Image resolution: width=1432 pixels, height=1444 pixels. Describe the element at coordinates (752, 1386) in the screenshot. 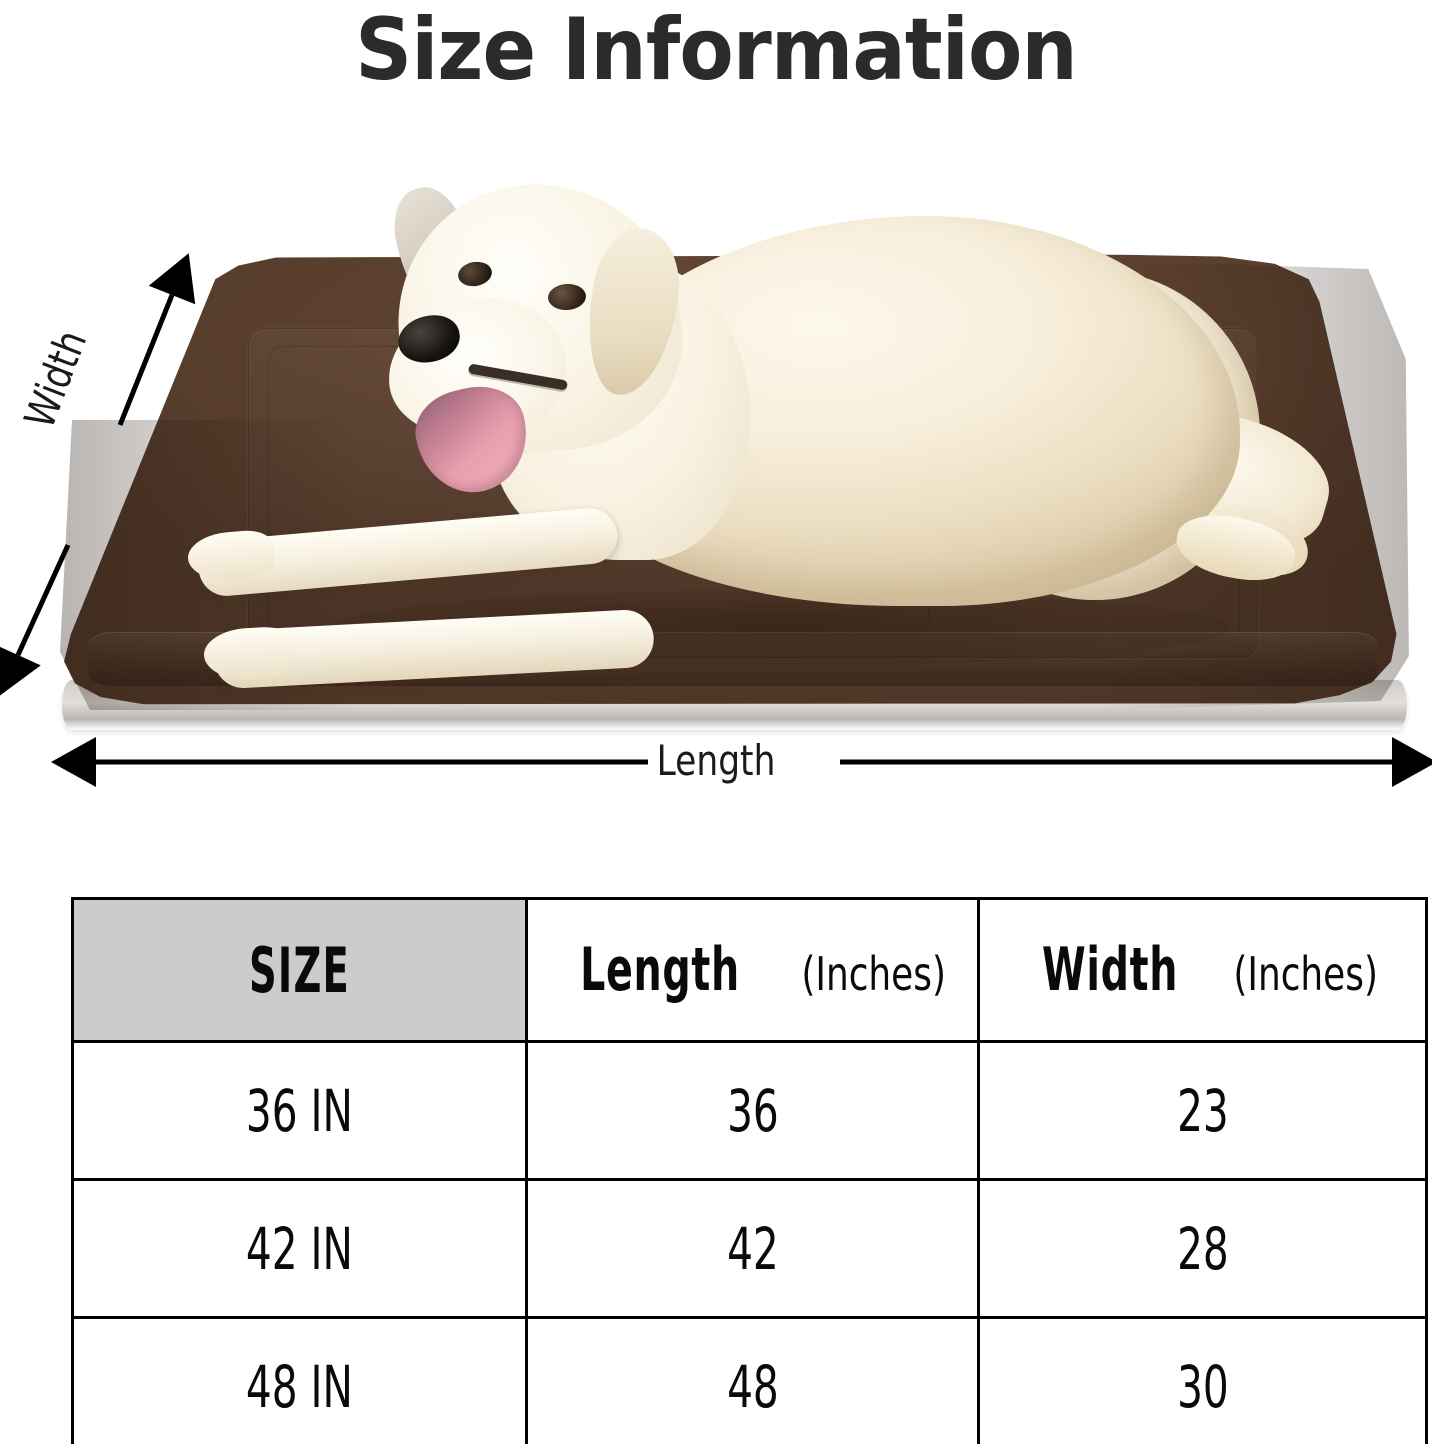

I see `cell-length-value: 48` at that location.